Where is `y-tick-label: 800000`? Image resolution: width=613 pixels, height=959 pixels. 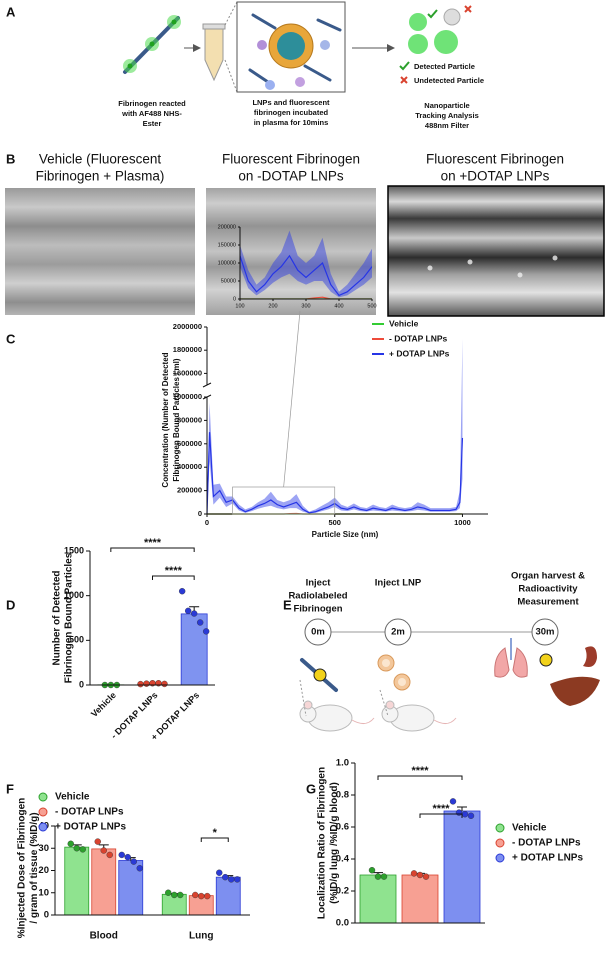 y-tick-label: 800000 is located at coordinates (189, 419).